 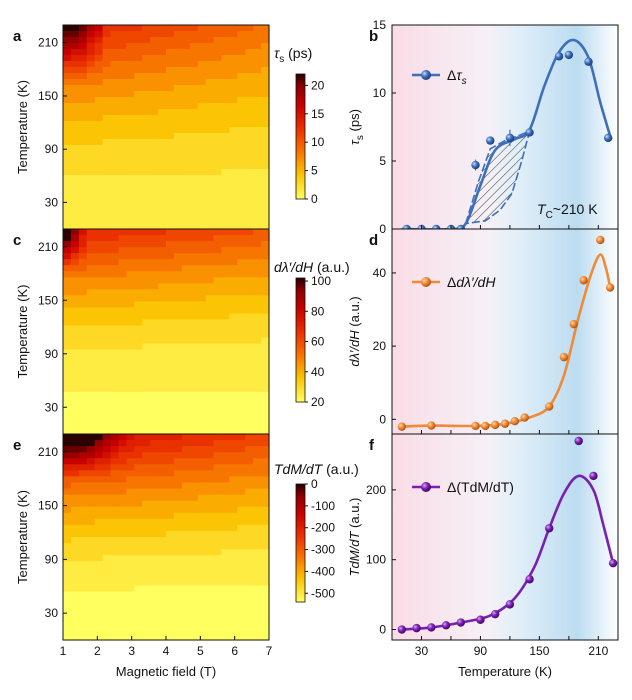 What do you see at coordinates (166, 651) in the screenshot?
I see `x-tick-label: 4` at bounding box center [166, 651].